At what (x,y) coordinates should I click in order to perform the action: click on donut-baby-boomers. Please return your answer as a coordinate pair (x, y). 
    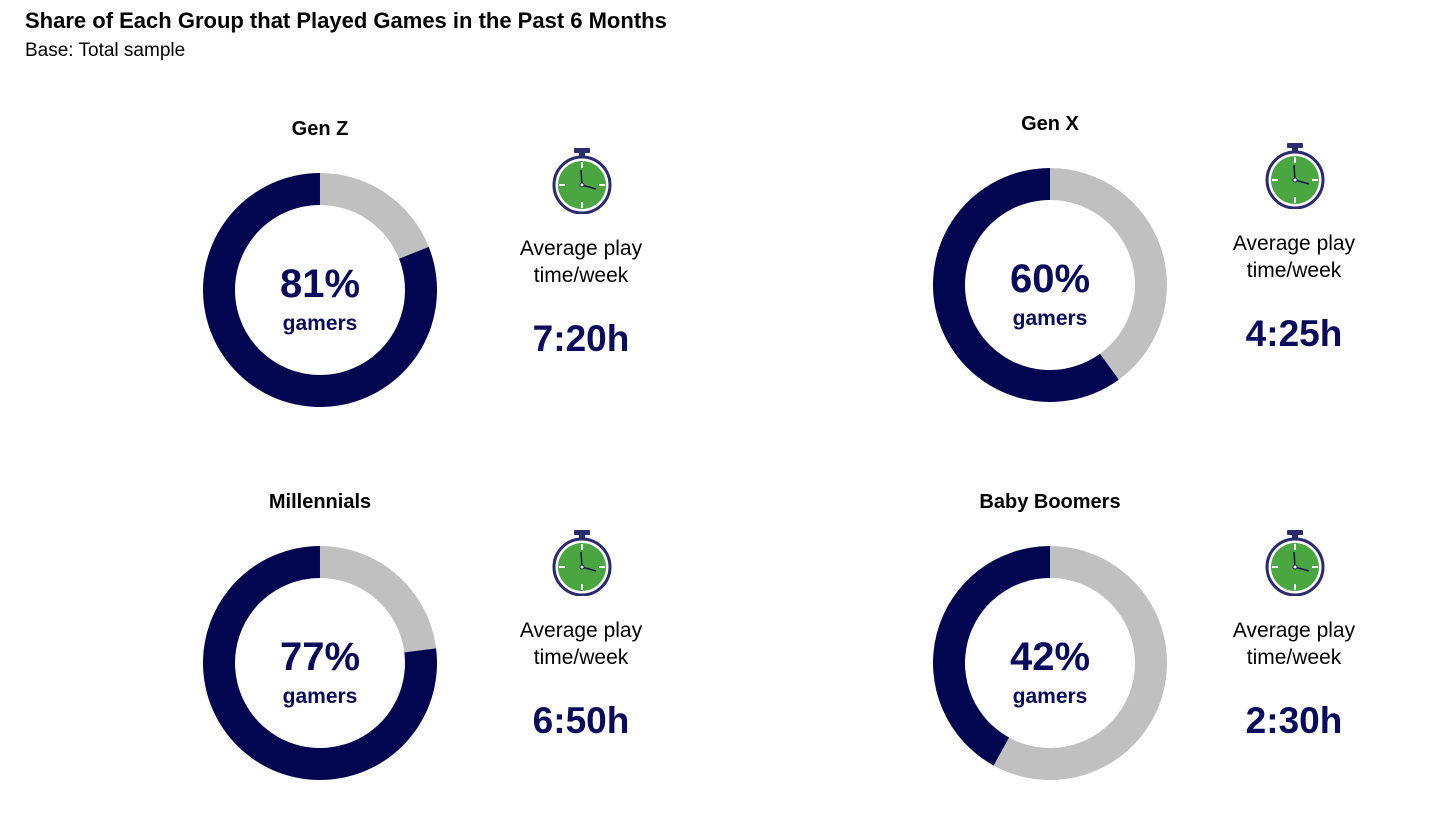
    Looking at the image, I should click on (1050, 663).